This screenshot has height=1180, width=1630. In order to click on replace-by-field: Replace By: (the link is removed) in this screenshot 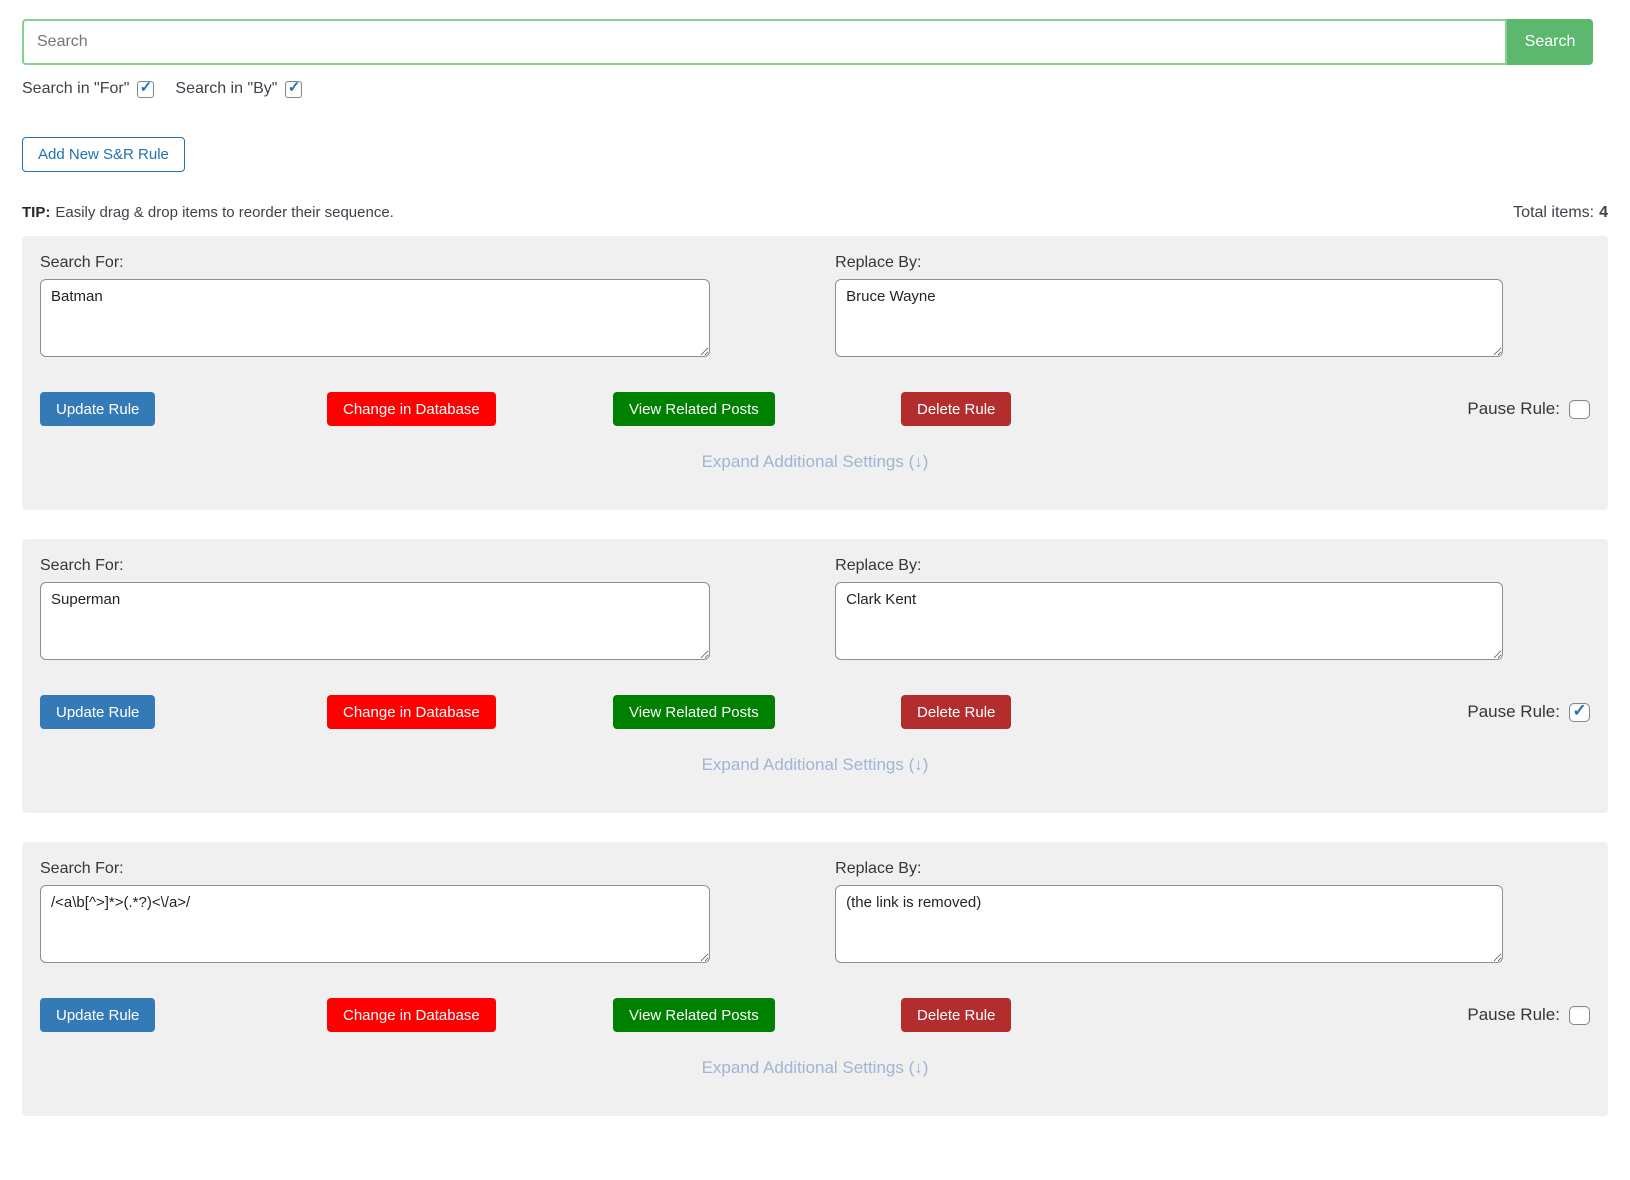, I will do `click(1169, 914)`.